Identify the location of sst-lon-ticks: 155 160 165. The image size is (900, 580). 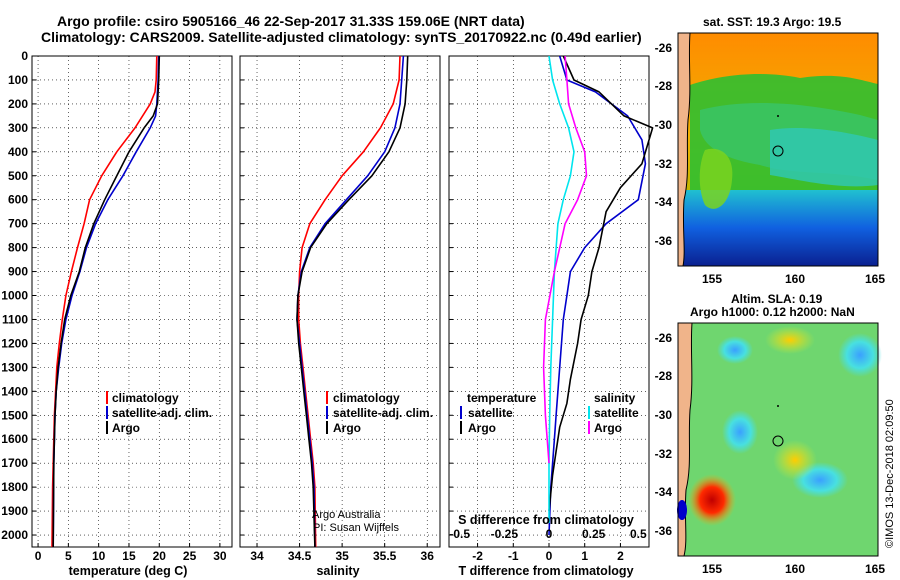
(793, 279).